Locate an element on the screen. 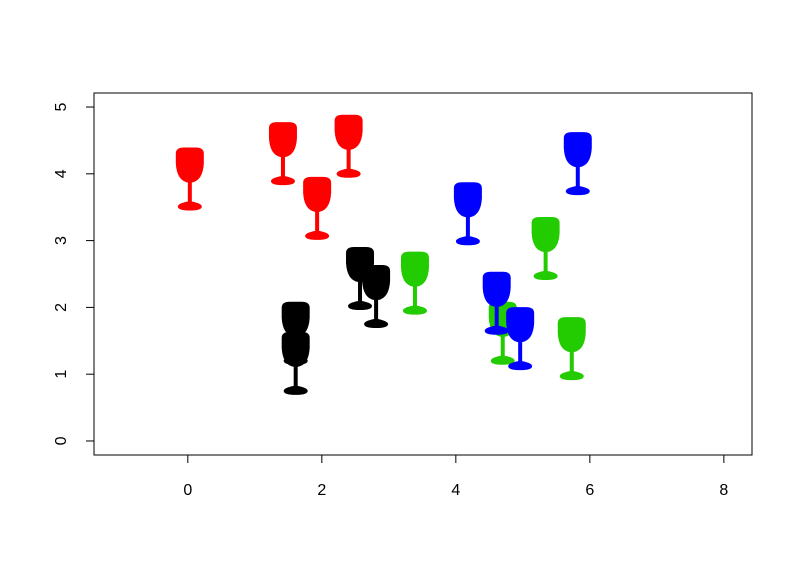  x-tick-label: 0 is located at coordinates (187, 490).